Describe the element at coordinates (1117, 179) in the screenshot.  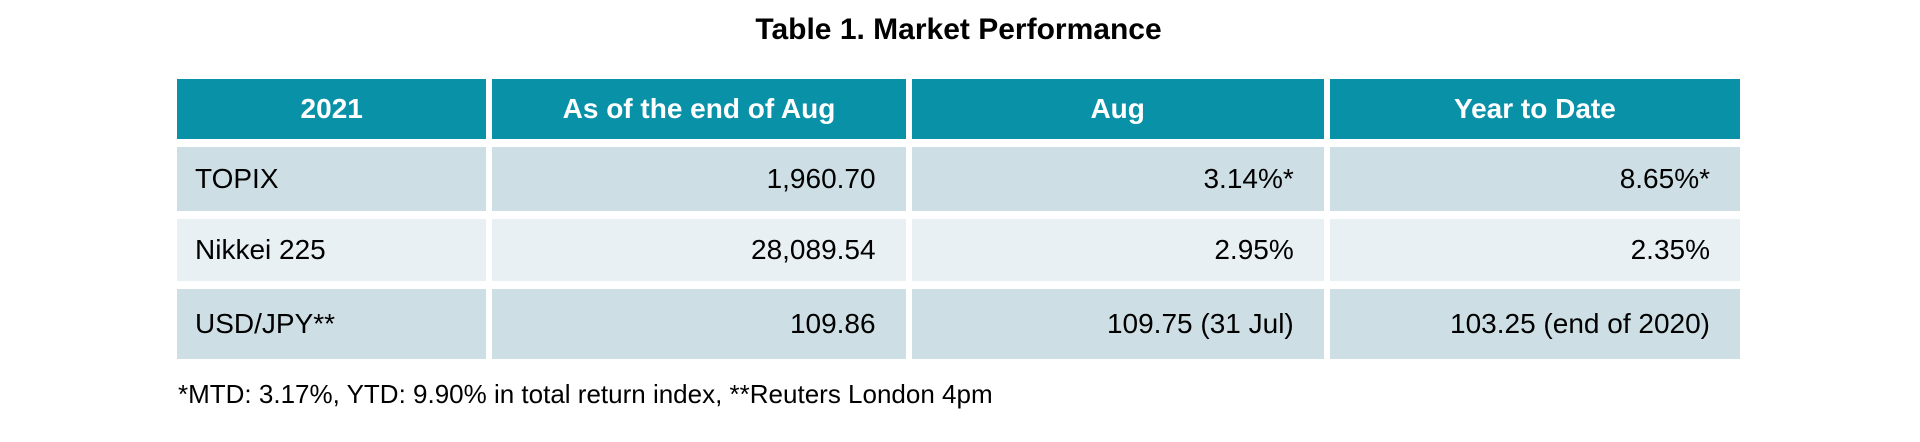
I see `topix-aug-value: 3.14%*` at that location.